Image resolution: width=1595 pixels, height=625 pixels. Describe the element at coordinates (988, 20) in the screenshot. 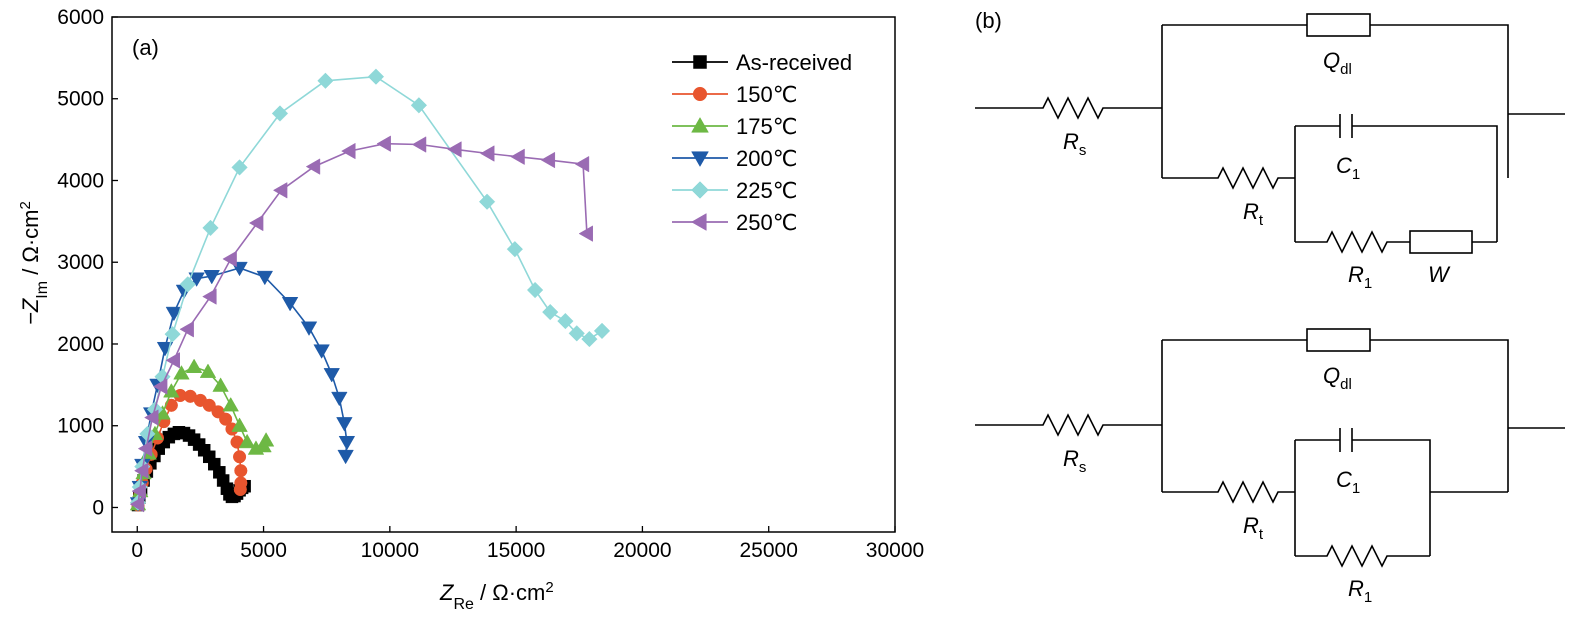

I see `panel-label-b: (b)` at that location.